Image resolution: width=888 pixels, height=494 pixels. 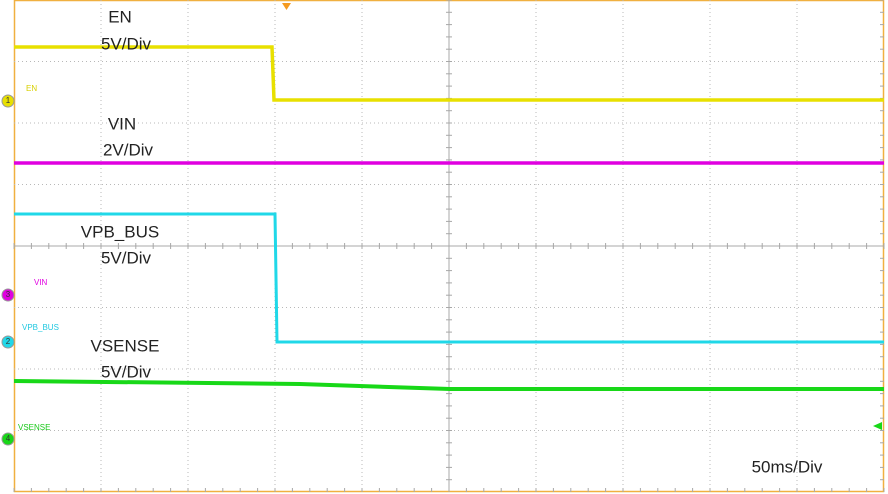 I want to click on en-trace, so click(x=449, y=73).